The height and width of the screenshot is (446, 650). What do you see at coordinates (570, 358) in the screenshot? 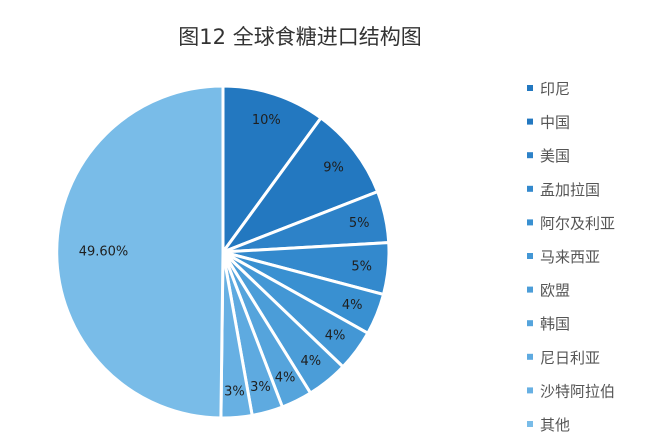
I see `legend-label-9: 尼日利亚` at bounding box center [570, 358].